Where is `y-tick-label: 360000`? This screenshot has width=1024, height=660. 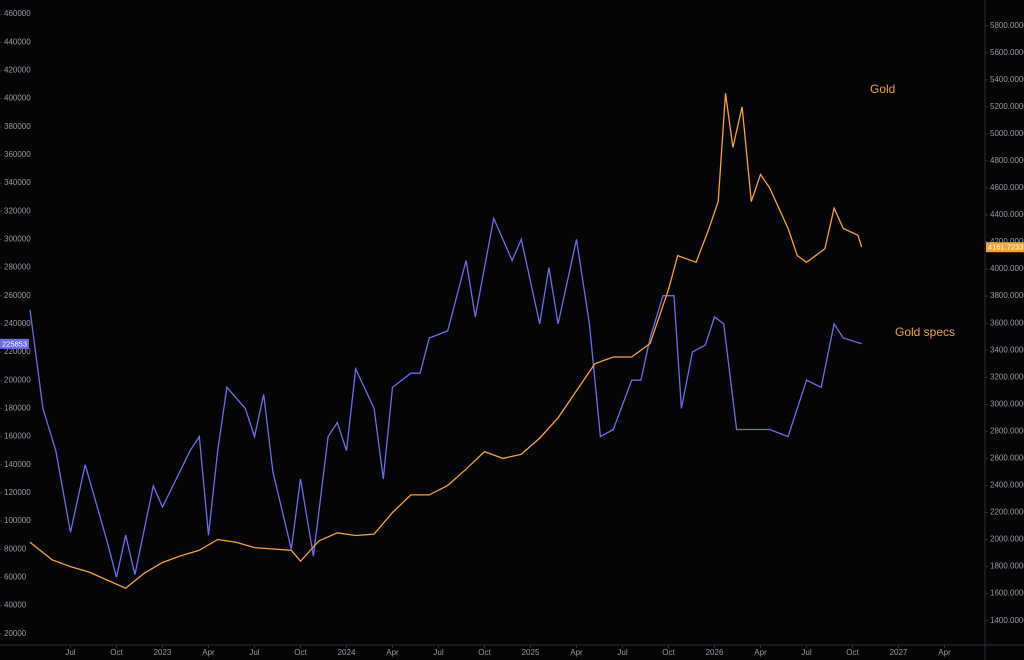
y-tick-label: 360000 is located at coordinates (17, 154).